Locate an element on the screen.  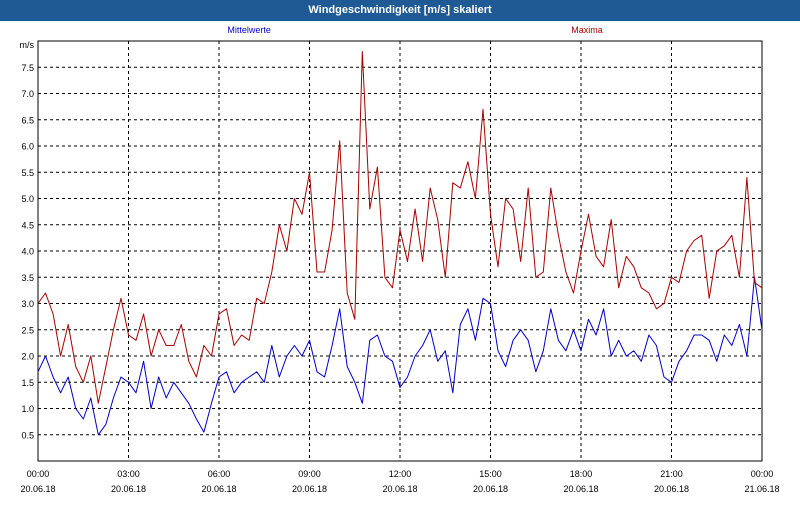
x-tick-time: 12:00 is located at coordinates (400, 474).